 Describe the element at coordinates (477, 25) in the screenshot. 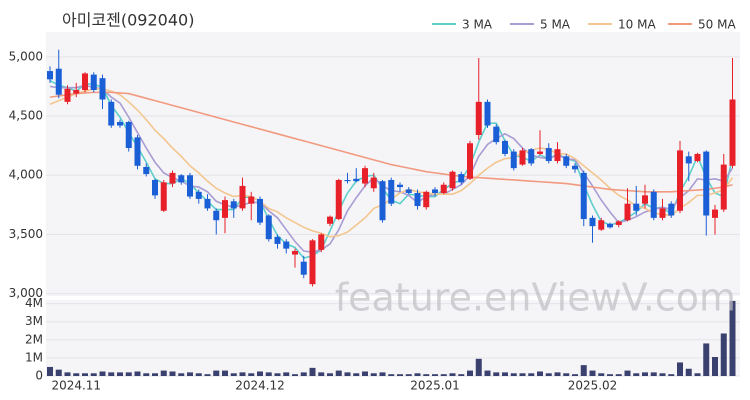

I see `legend-label: 3 MA` at that location.